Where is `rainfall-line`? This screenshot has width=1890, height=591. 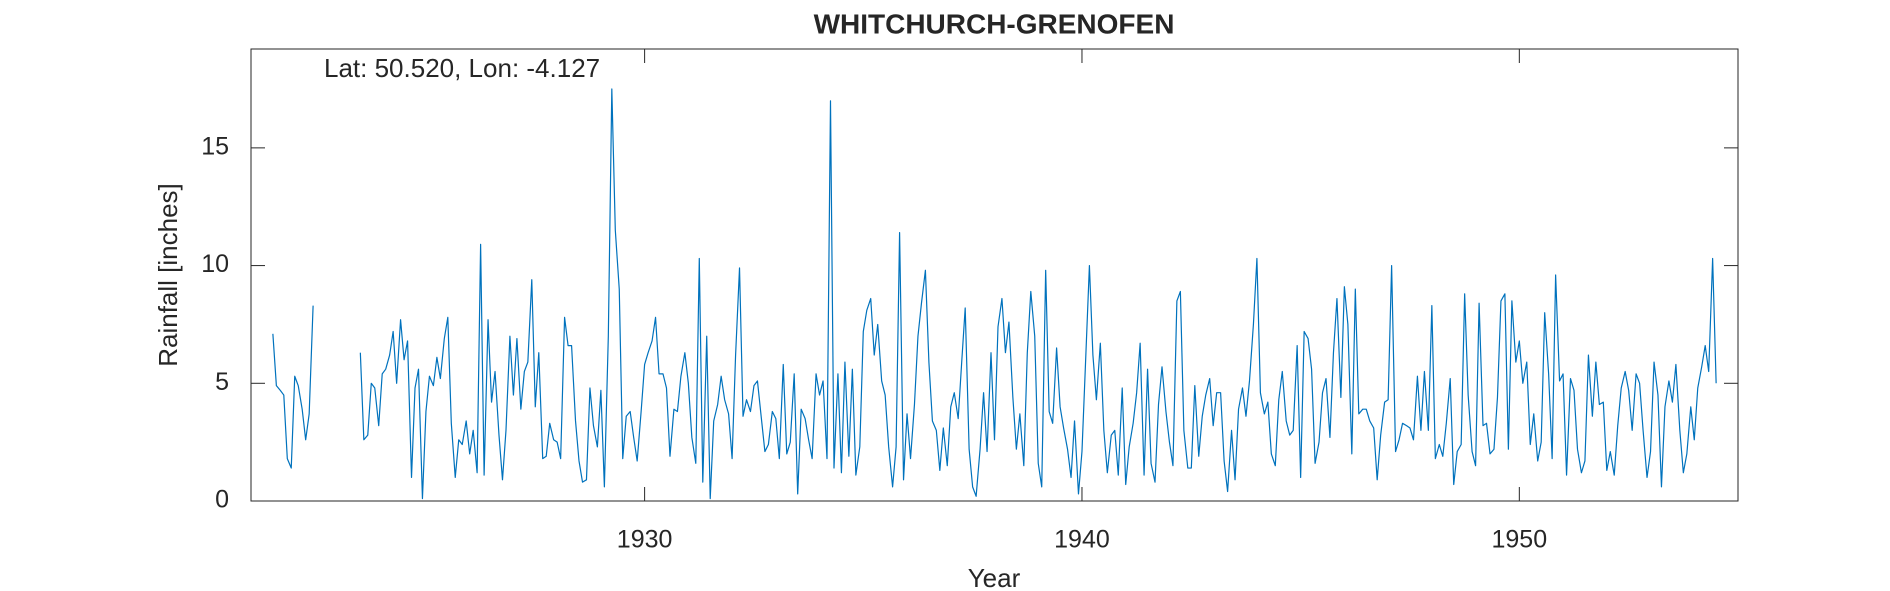
rainfall-line is located at coordinates (293, 387).